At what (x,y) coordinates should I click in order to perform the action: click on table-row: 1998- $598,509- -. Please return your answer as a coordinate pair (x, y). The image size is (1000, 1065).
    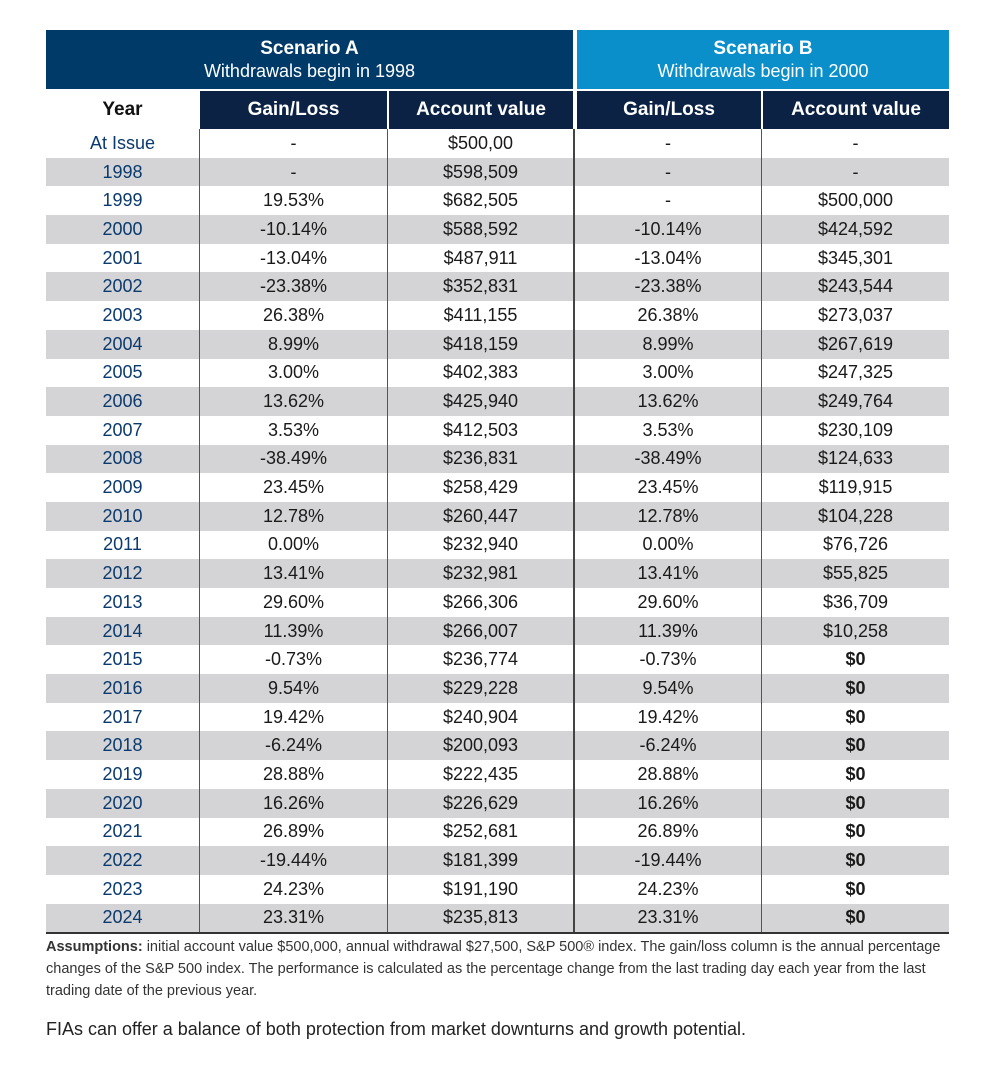
    Looking at the image, I should click on (497, 172).